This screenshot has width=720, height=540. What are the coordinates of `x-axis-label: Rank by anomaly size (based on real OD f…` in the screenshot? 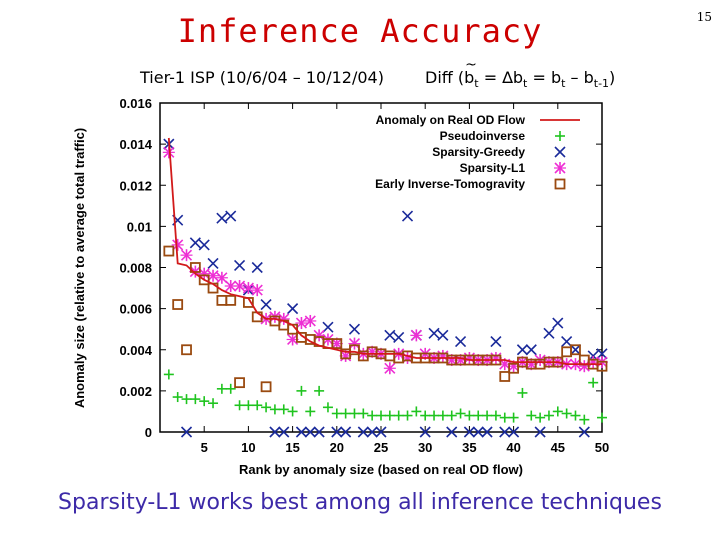 It's located at (381, 469).